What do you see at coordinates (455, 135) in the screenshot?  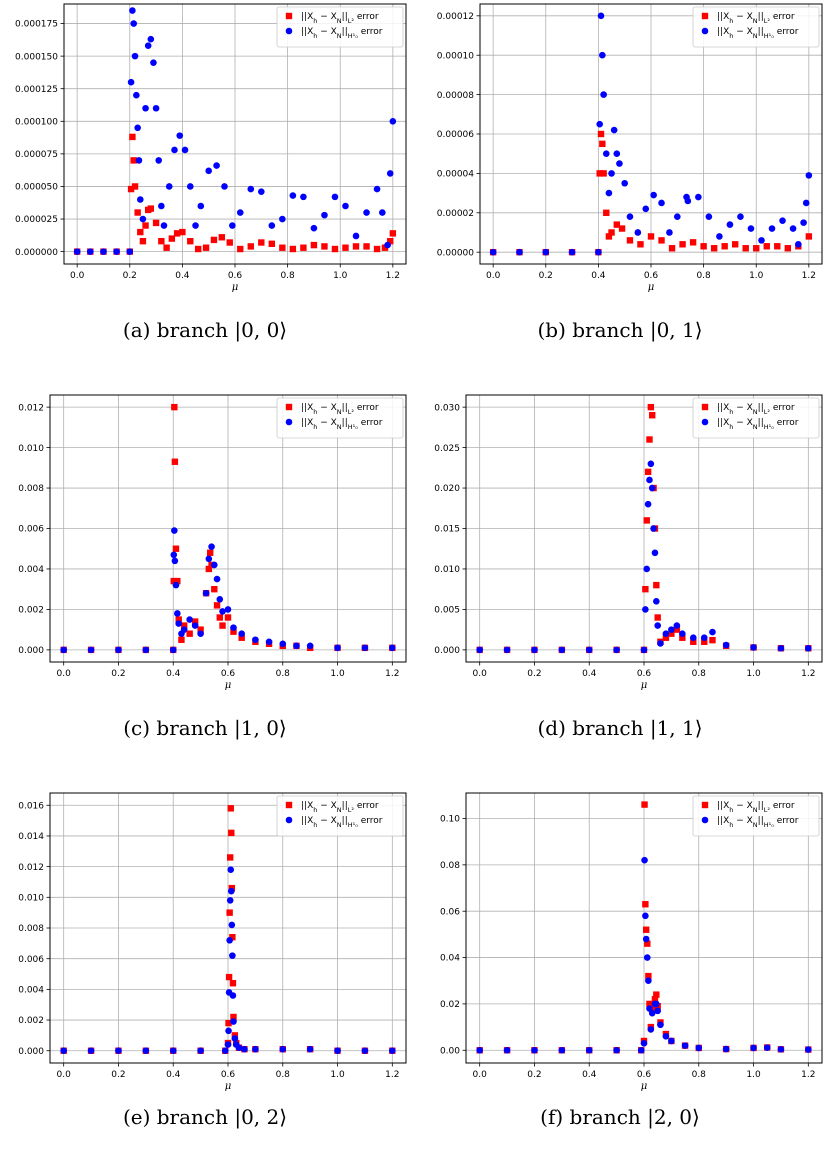 I see `y-tick-label: 0.00006` at bounding box center [455, 135].